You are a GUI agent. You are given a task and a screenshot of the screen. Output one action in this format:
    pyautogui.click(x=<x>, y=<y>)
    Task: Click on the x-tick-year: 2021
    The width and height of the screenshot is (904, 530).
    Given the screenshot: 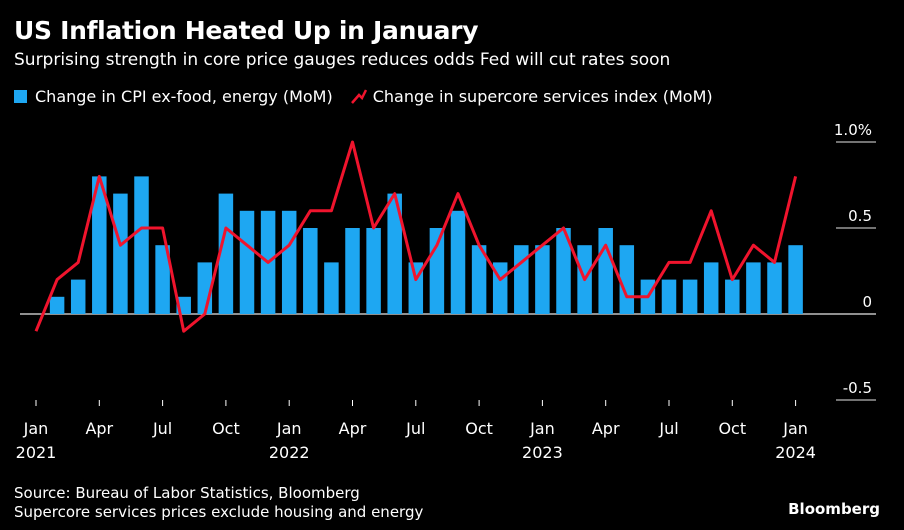 What is the action you would take?
    pyautogui.click(x=36, y=452)
    